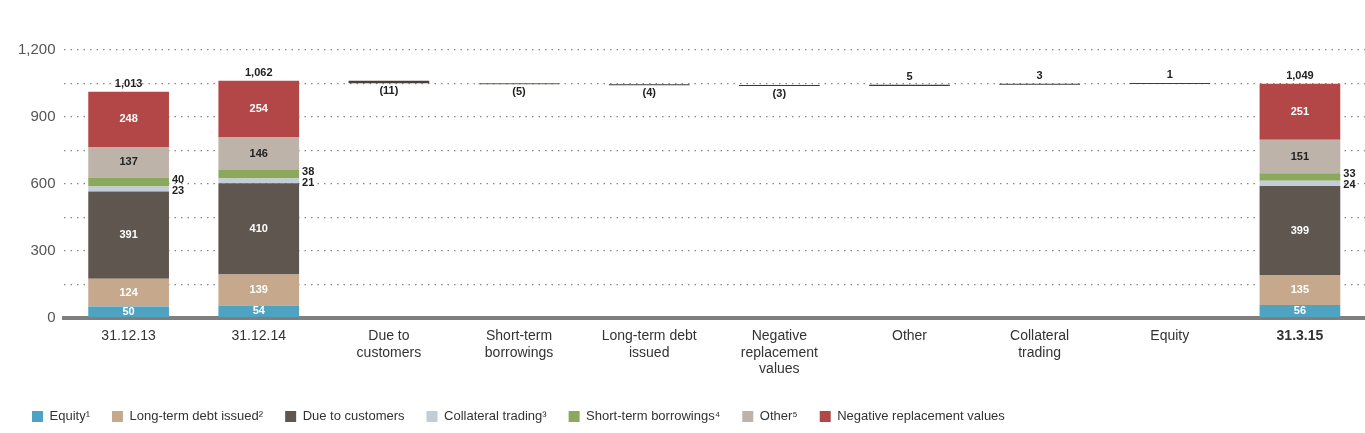  Describe the element at coordinates (259, 310) in the screenshot. I see `data-label: 54` at that location.